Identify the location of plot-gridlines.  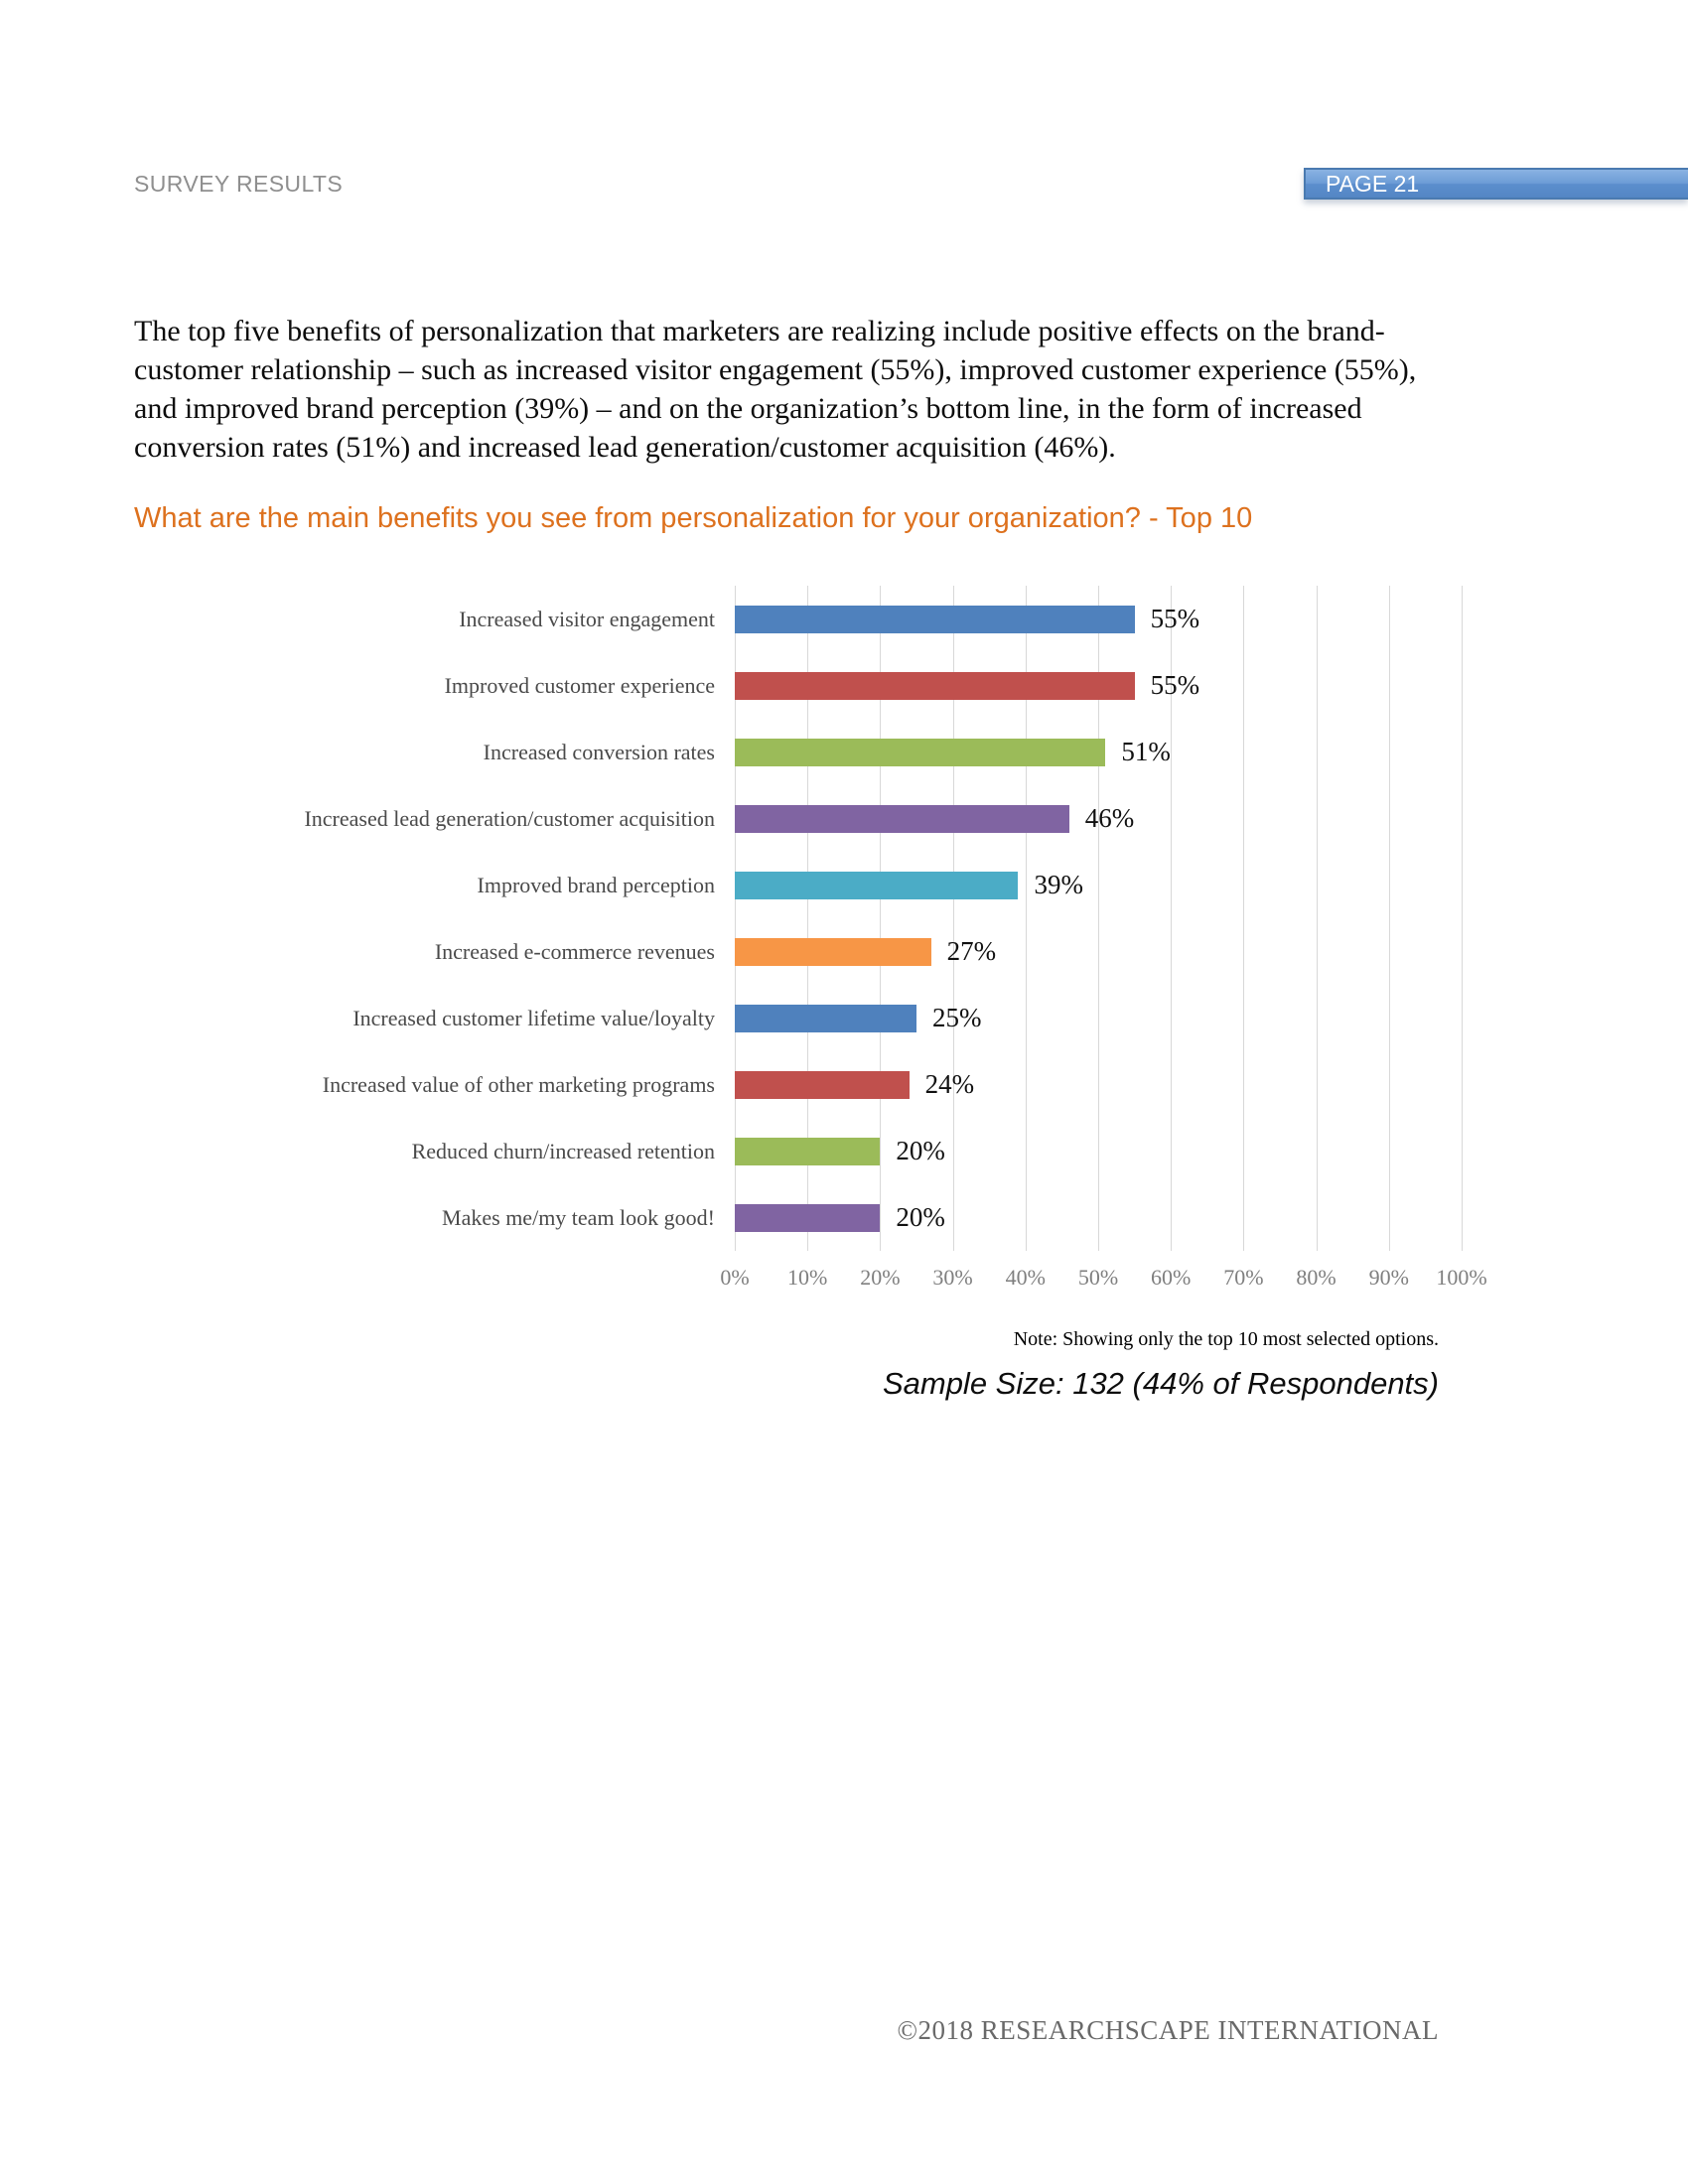
(1099, 918).